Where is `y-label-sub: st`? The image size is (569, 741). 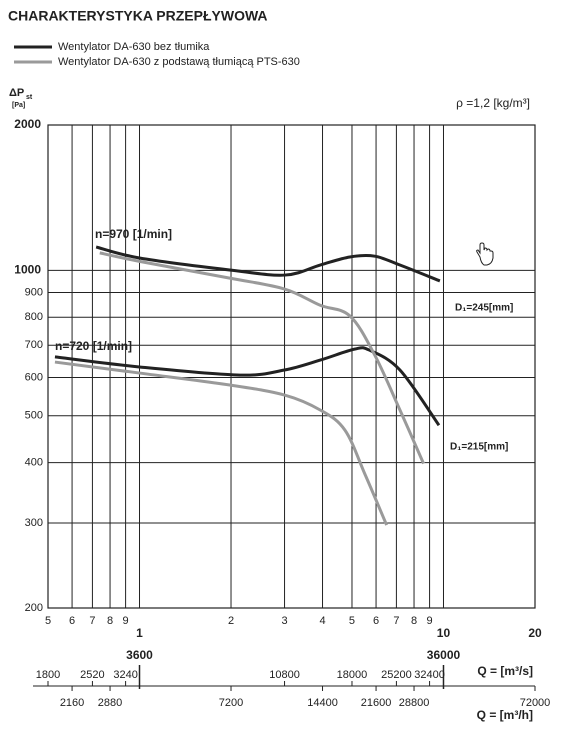 y-label-sub: st is located at coordinates (29, 97).